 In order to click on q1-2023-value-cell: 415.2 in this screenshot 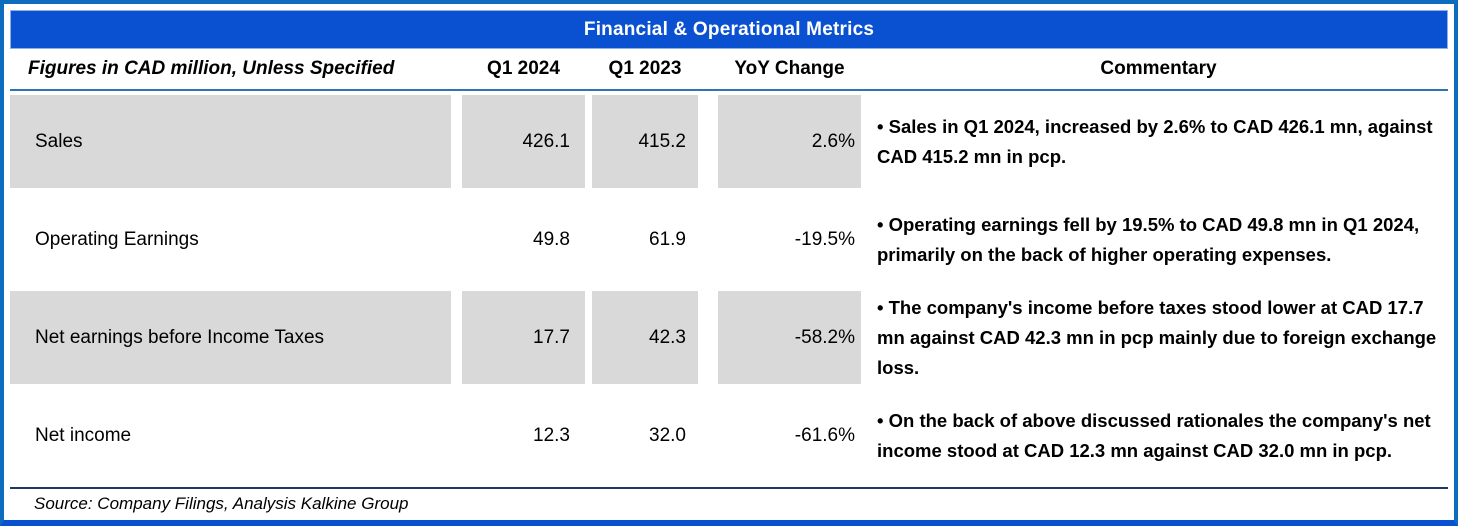, I will do `click(645, 141)`.